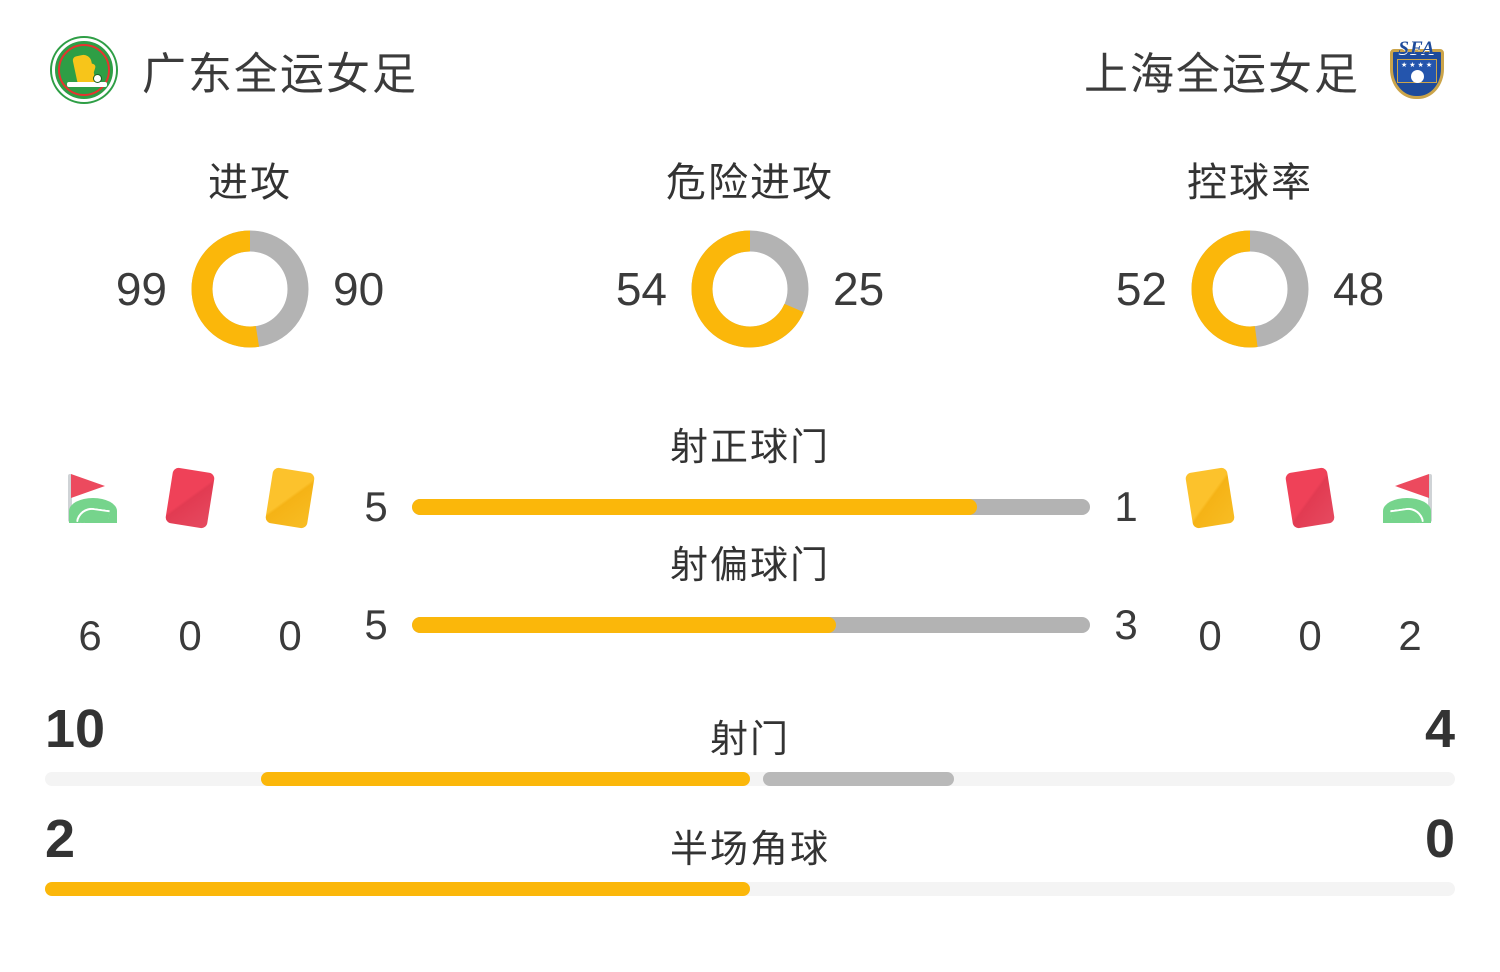  I want to click on away-yellow-card-count: 0, so click(1210, 635).